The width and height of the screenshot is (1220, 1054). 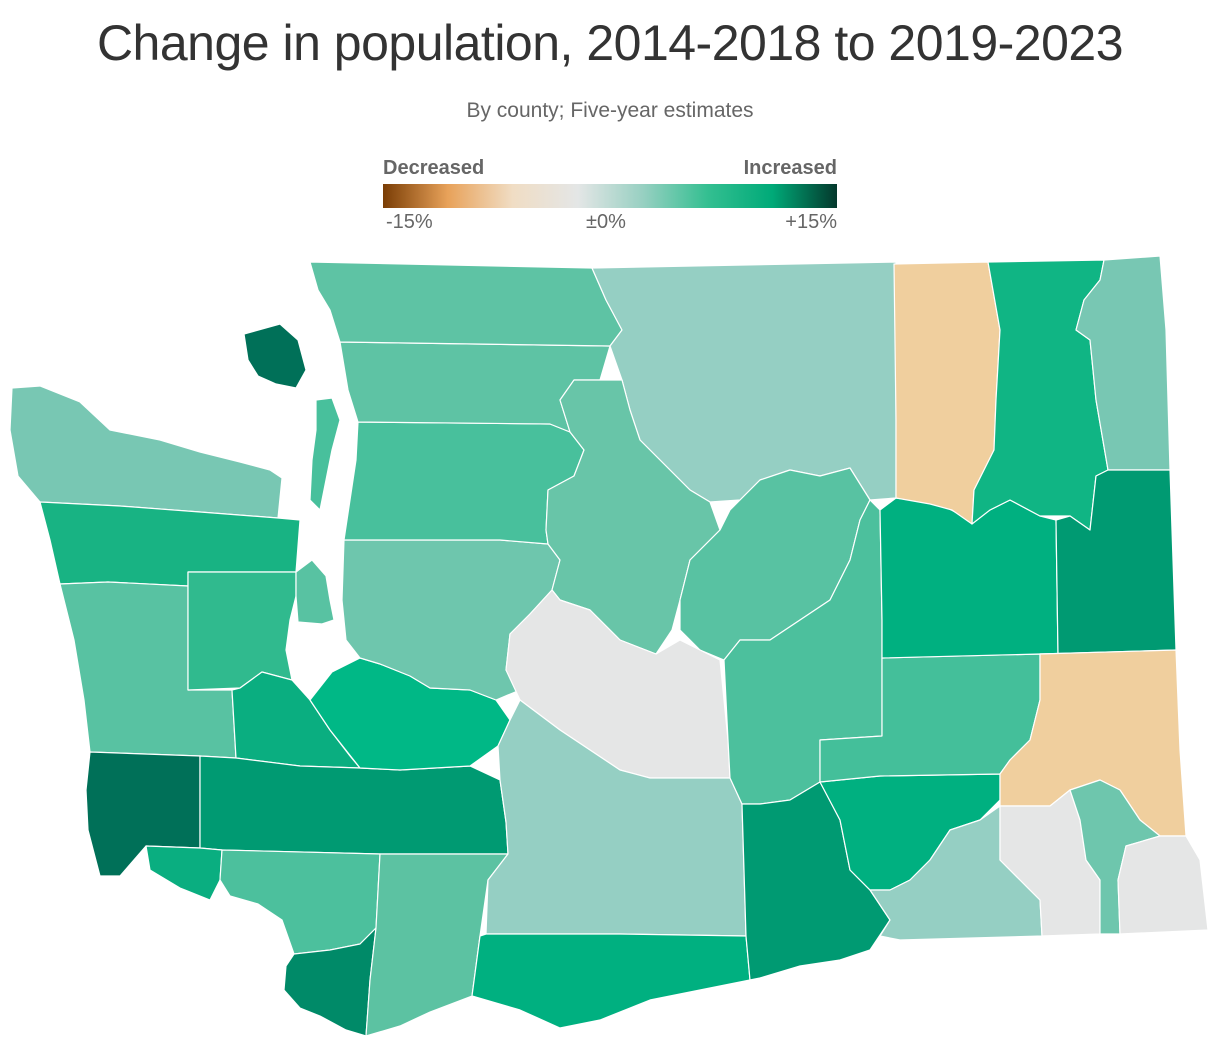 What do you see at coordinates (300, 902) in the screenshot?
I see `county-cowlitz` at bounding box center [300, 902].